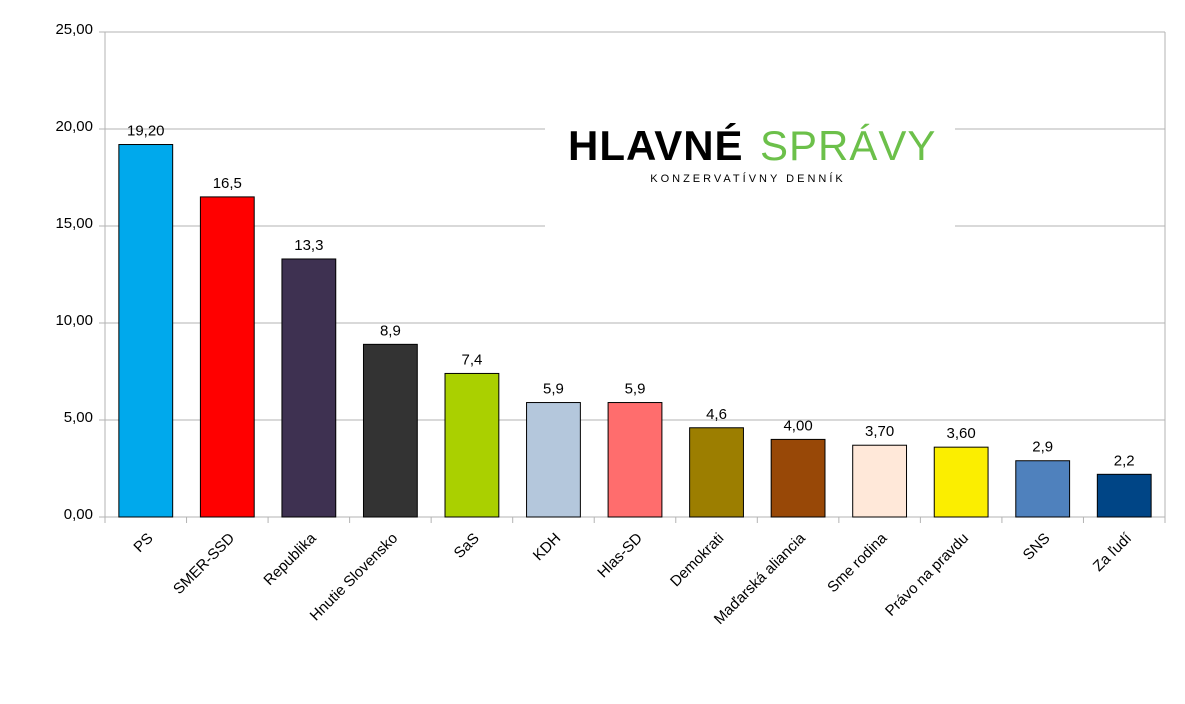 The image size is (1185, 704). Describe the element at coordinates (308, 245) in the screenshot. I see `value-label: 13,3` at that location.